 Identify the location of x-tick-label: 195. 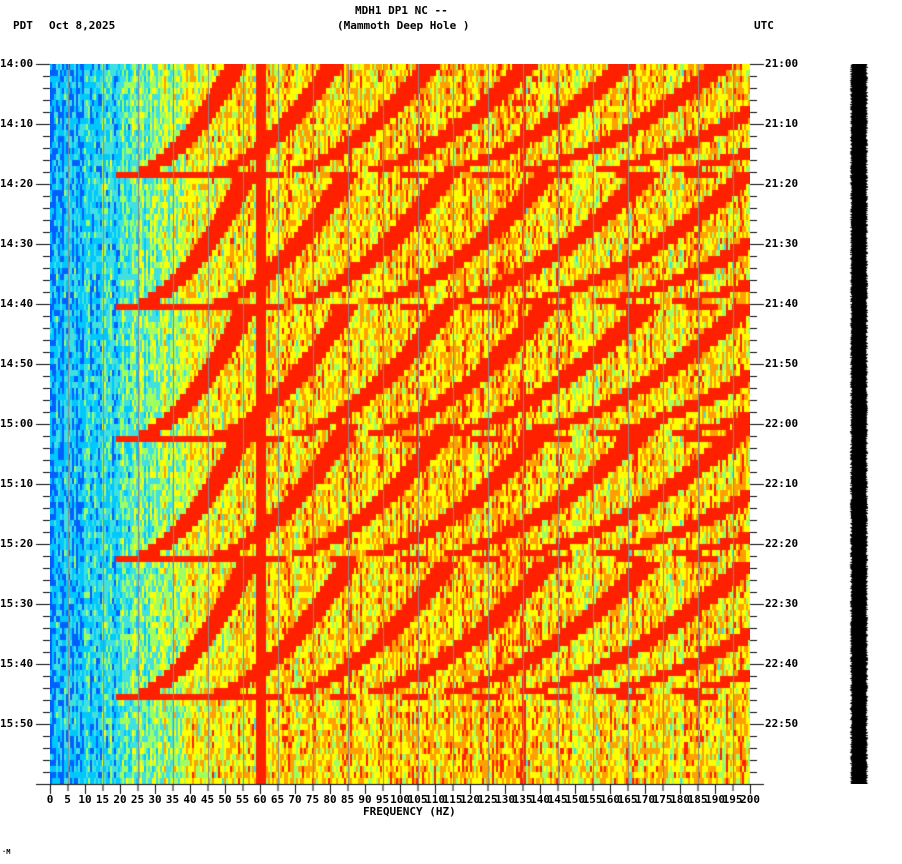
(732, 799).